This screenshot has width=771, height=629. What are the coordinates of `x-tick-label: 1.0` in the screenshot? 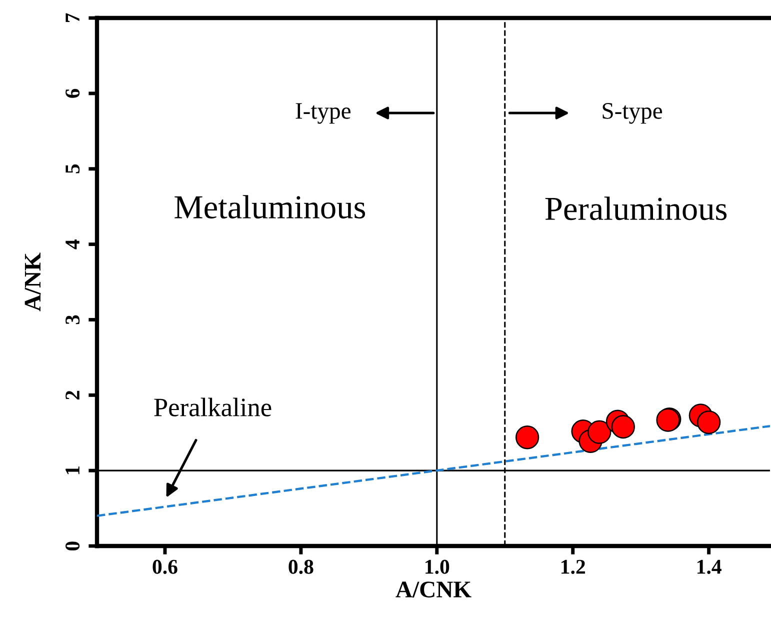 It's located at (438, 567).